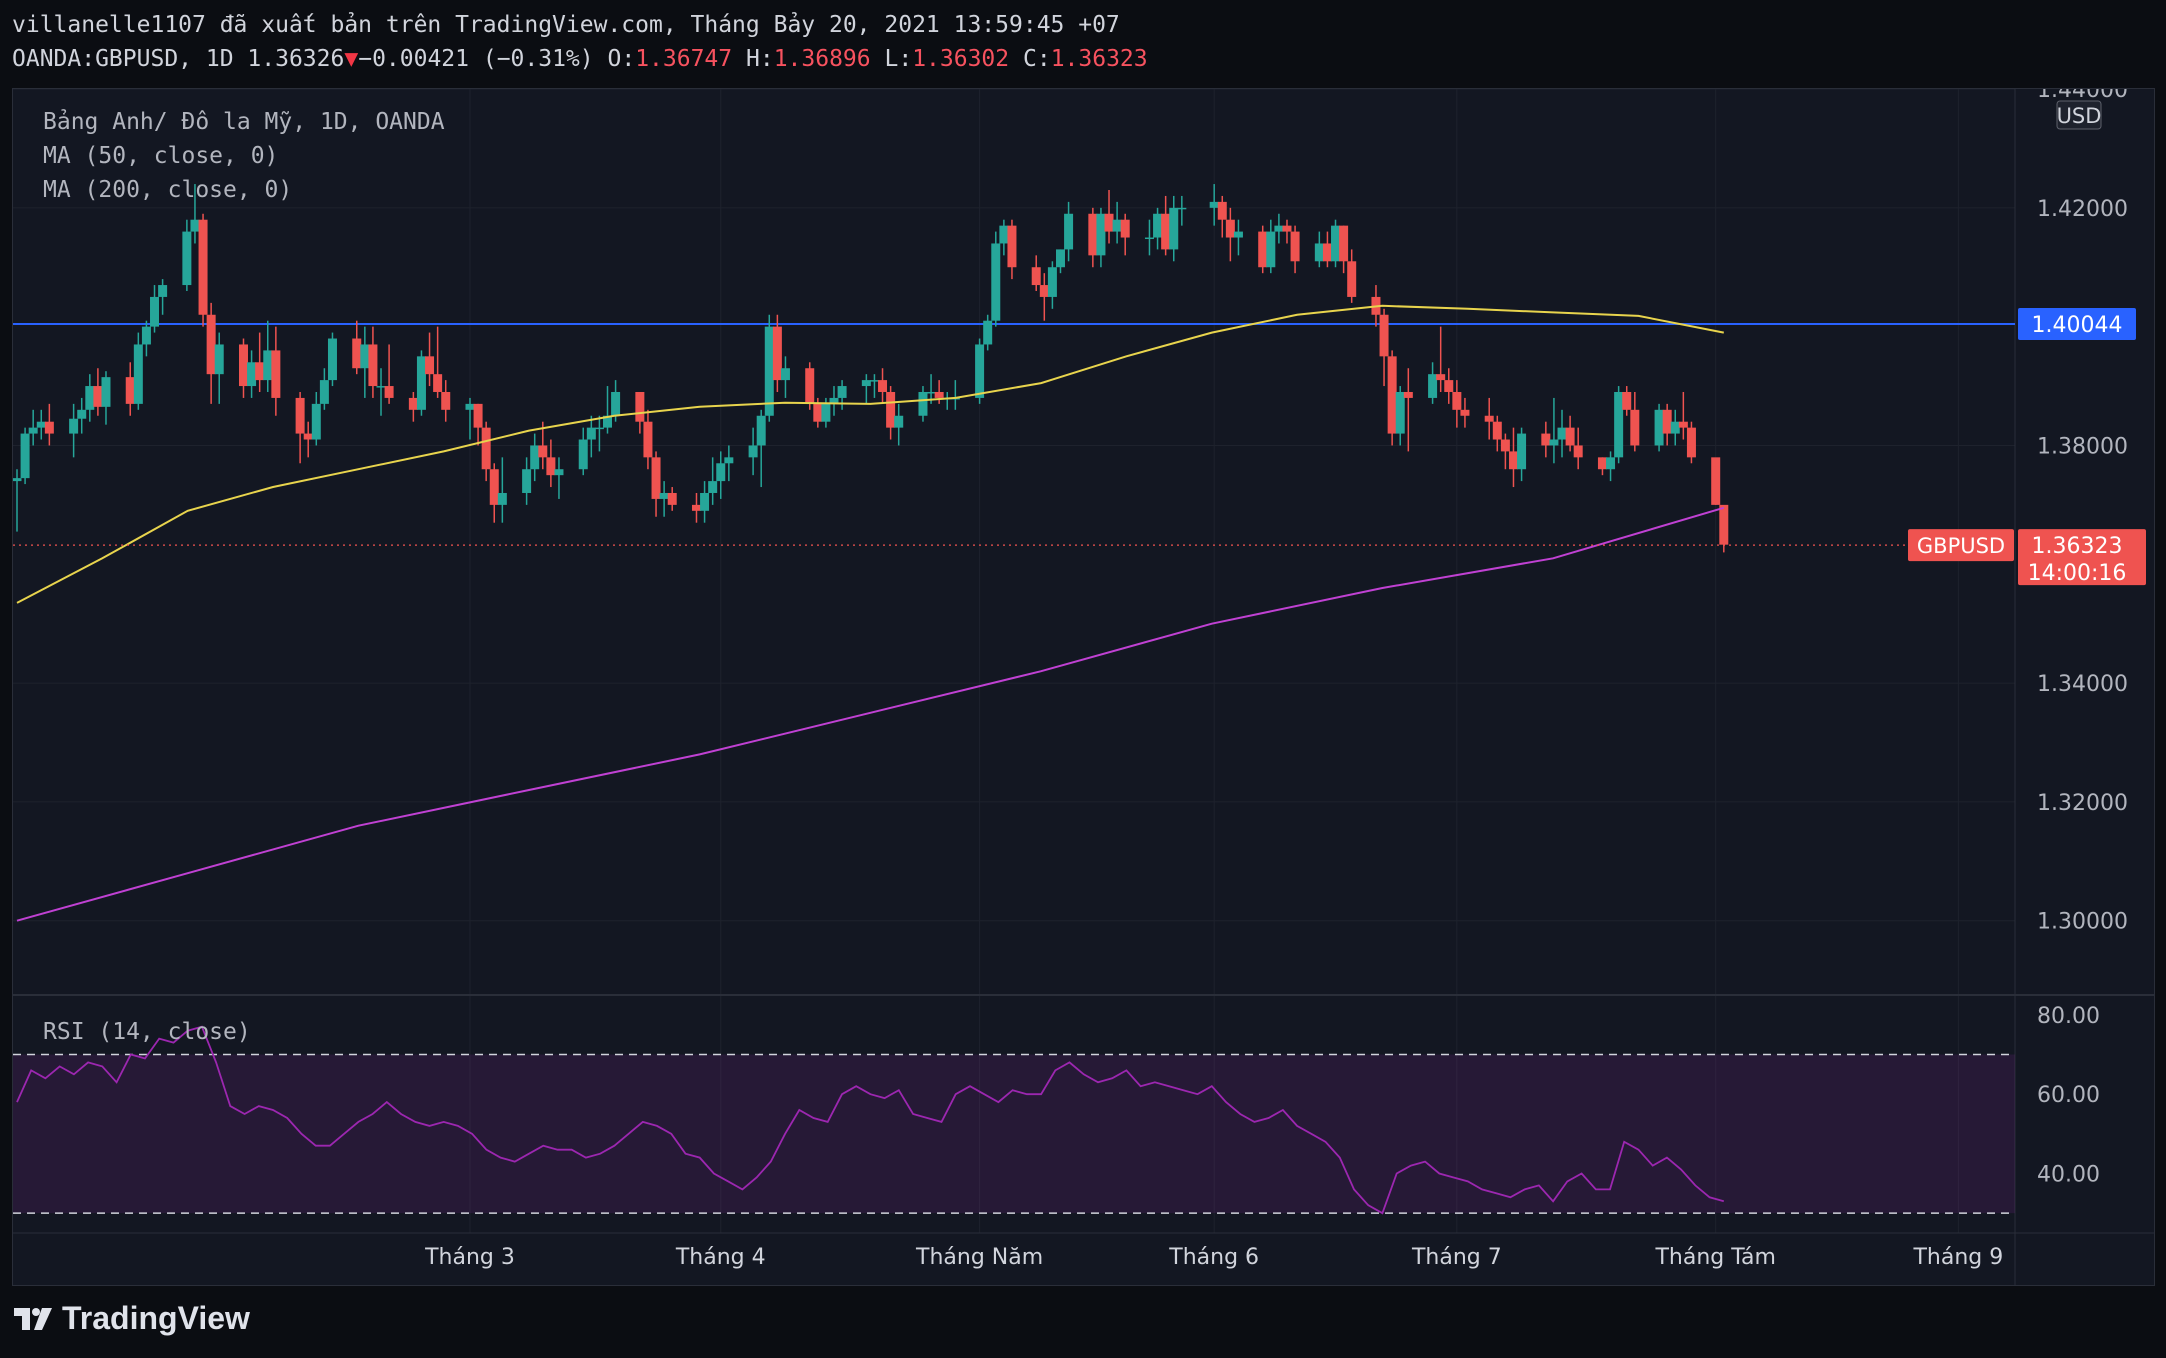 The image size is (2166, 1358). Describe the element at coordinates (2079, 115) in the screenshot. I see `currency-badge` at that location.